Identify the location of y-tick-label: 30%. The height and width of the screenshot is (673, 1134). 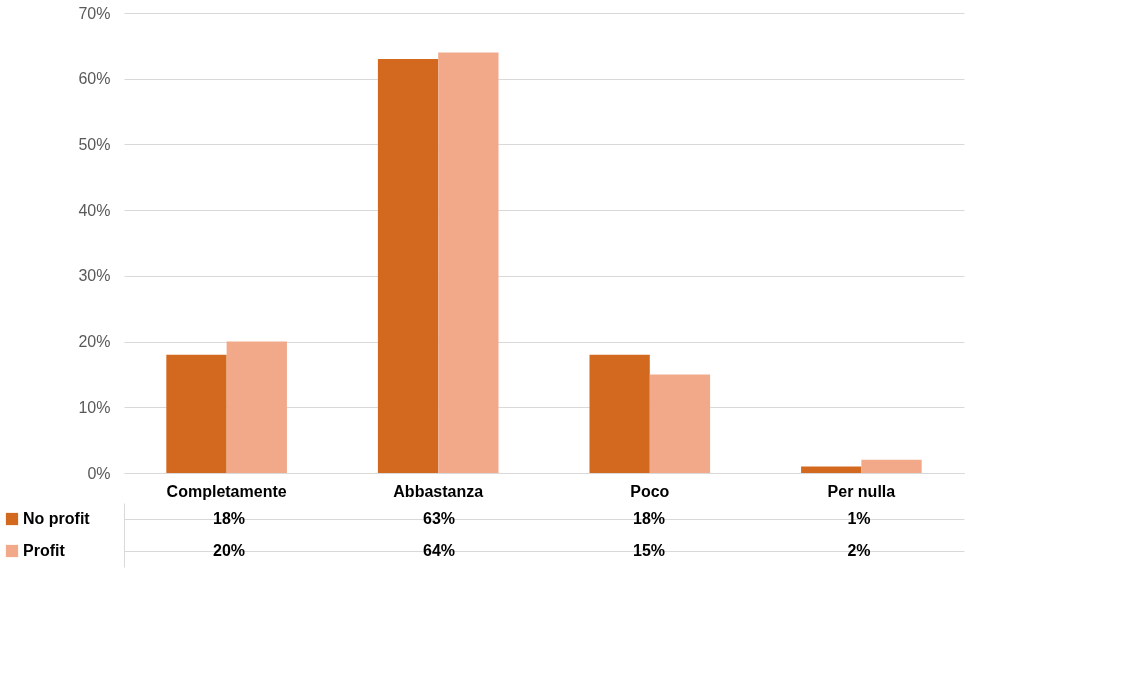
(94, 276).